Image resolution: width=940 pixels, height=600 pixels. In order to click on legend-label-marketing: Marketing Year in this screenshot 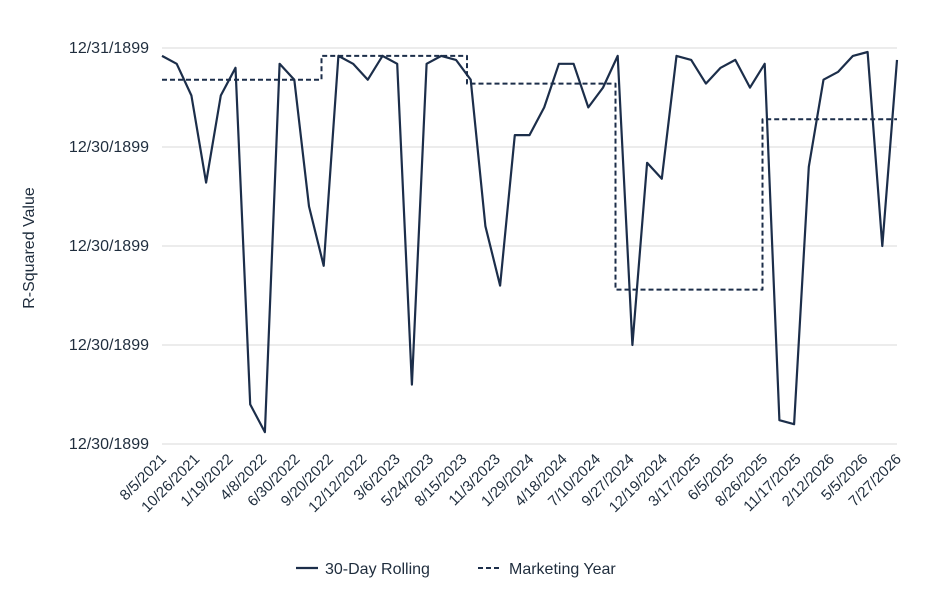, I will do `click(562, 569)`.